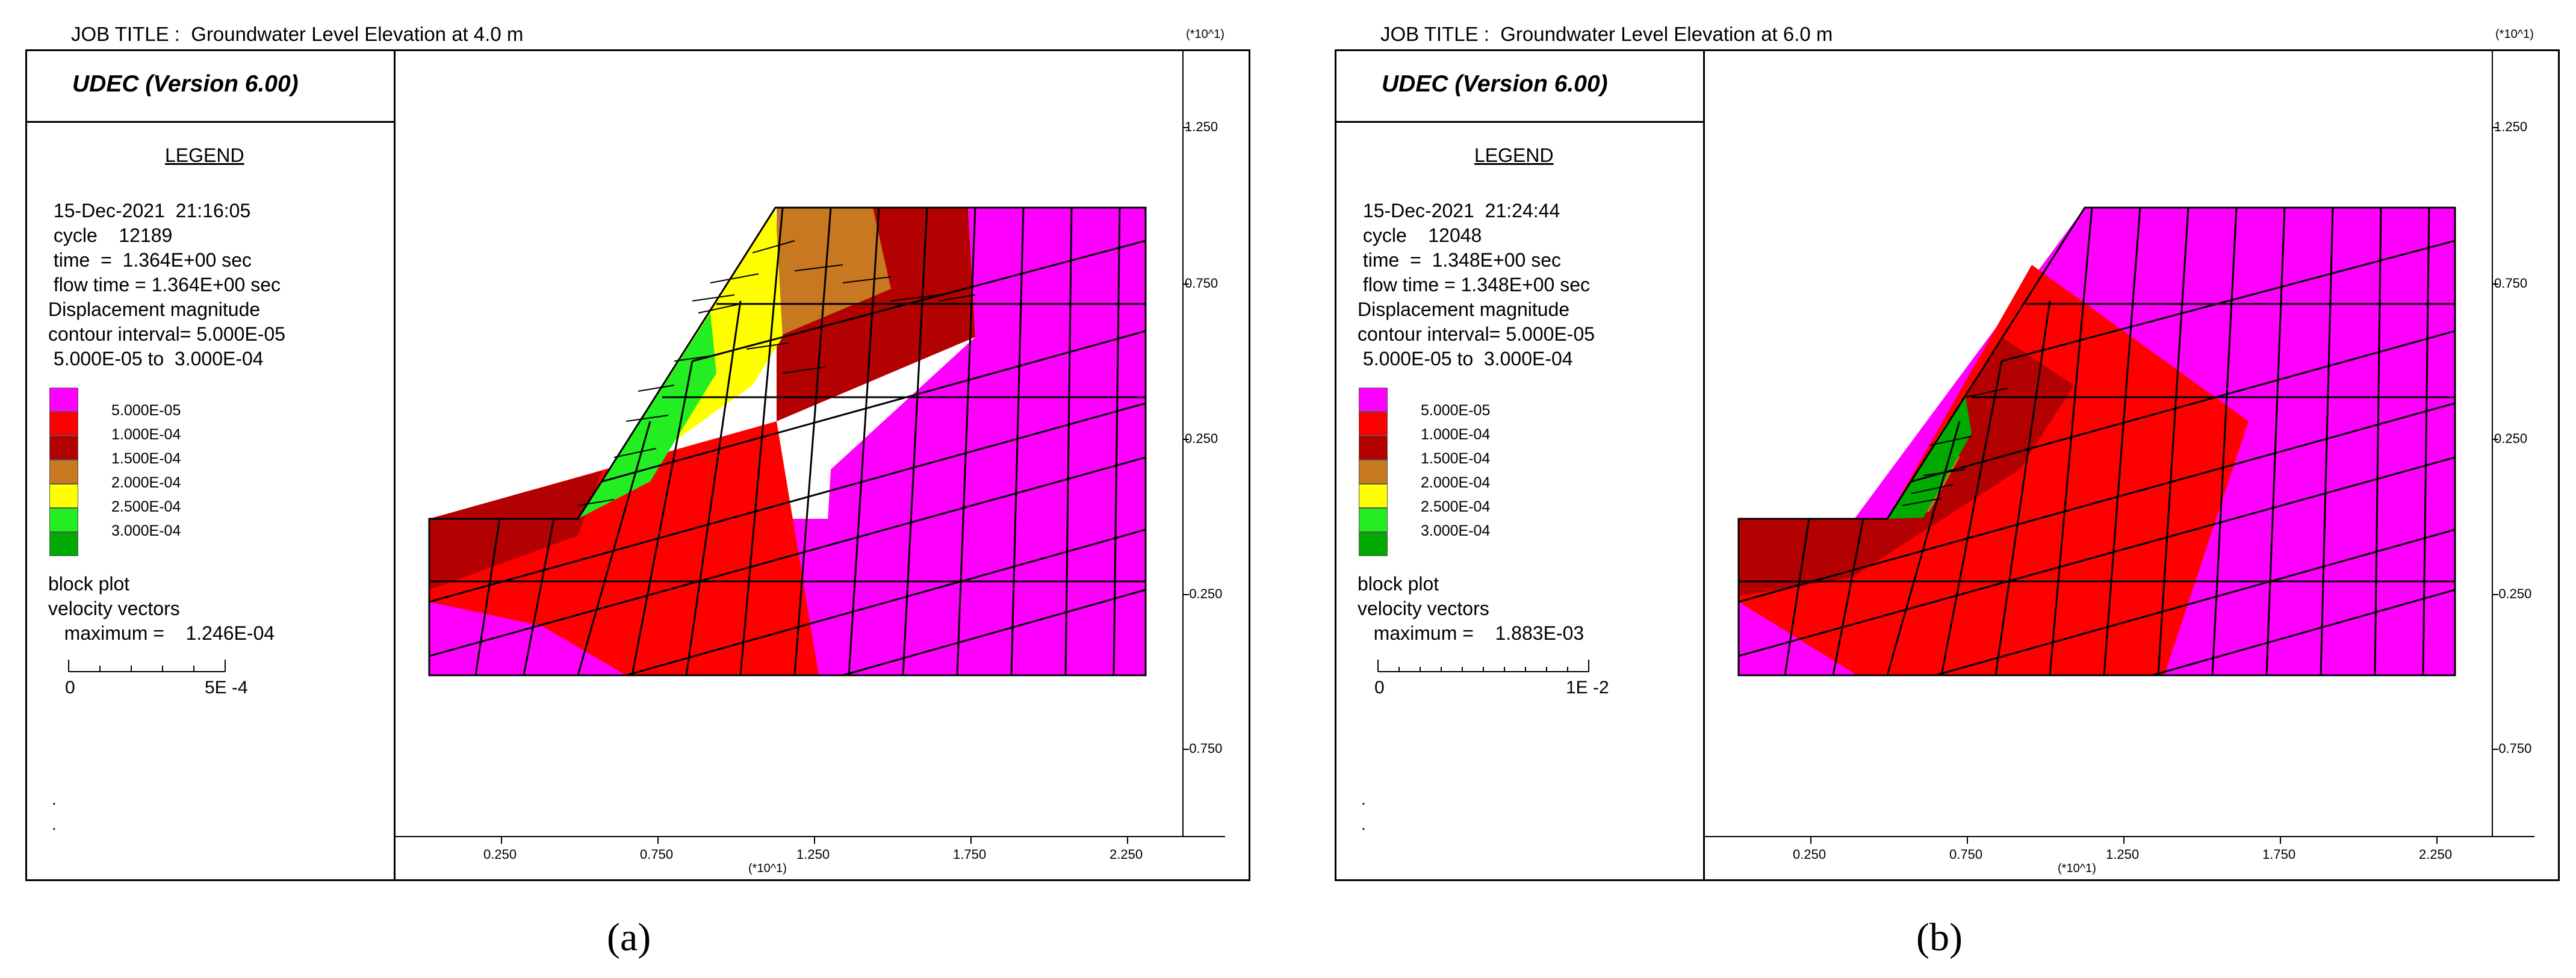 This screenshot has height=978, width=2576. I want to click on y-tick-label: 0.250, so click(1201, 438).